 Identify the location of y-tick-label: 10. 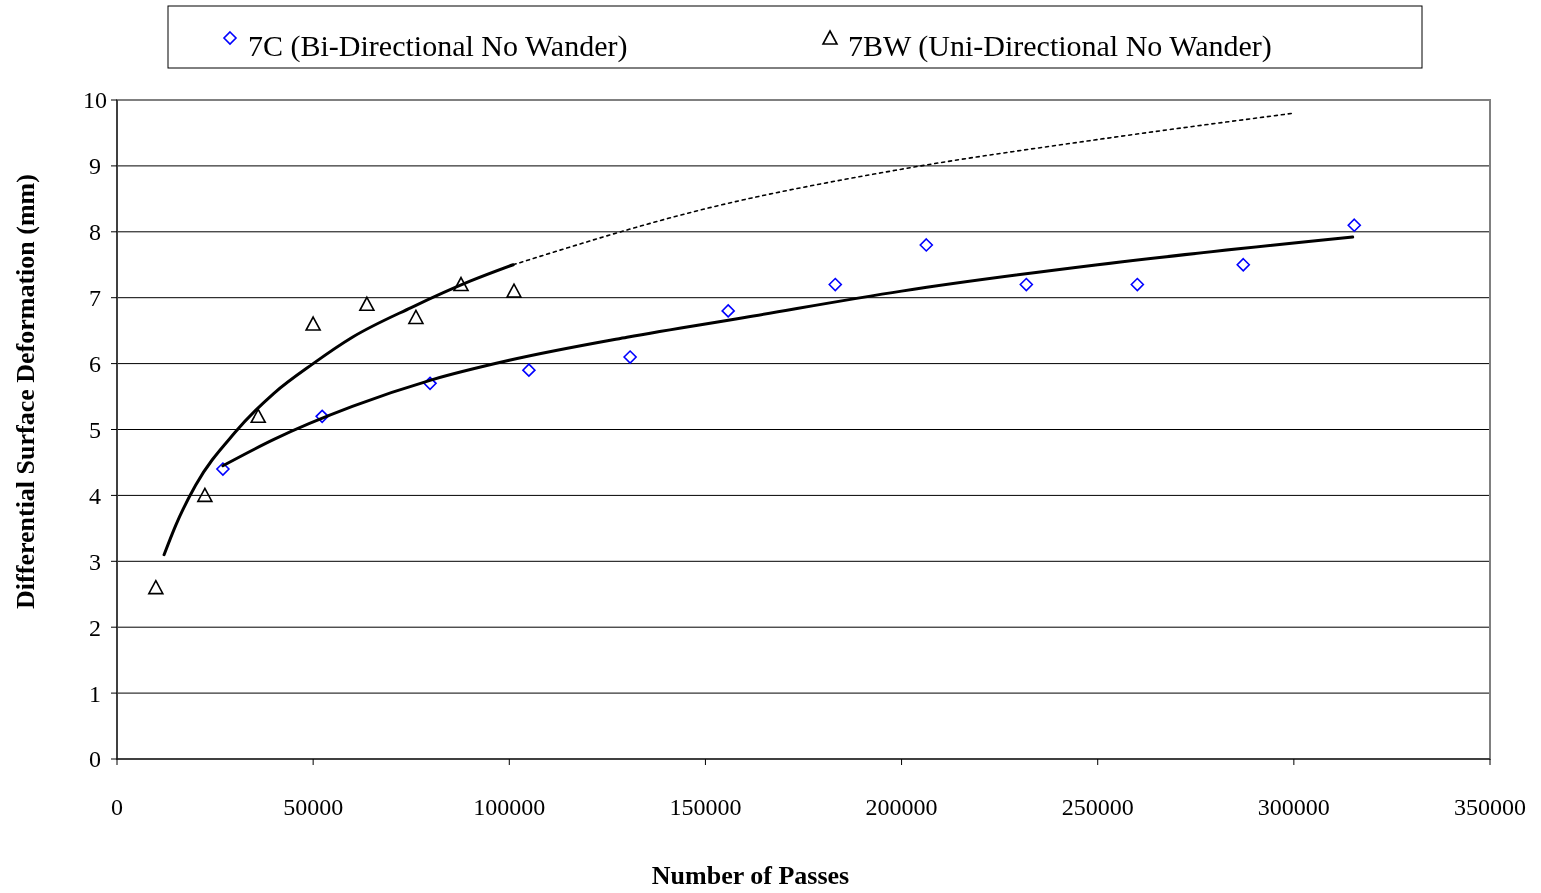
(95, 100).